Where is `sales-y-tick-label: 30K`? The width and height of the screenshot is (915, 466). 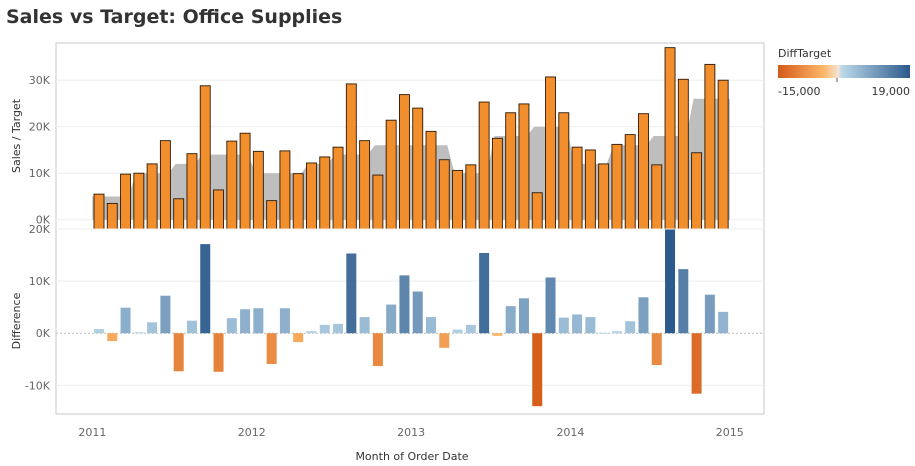
sales-y-tick-label: 30K is located at coordinates (40, 80).